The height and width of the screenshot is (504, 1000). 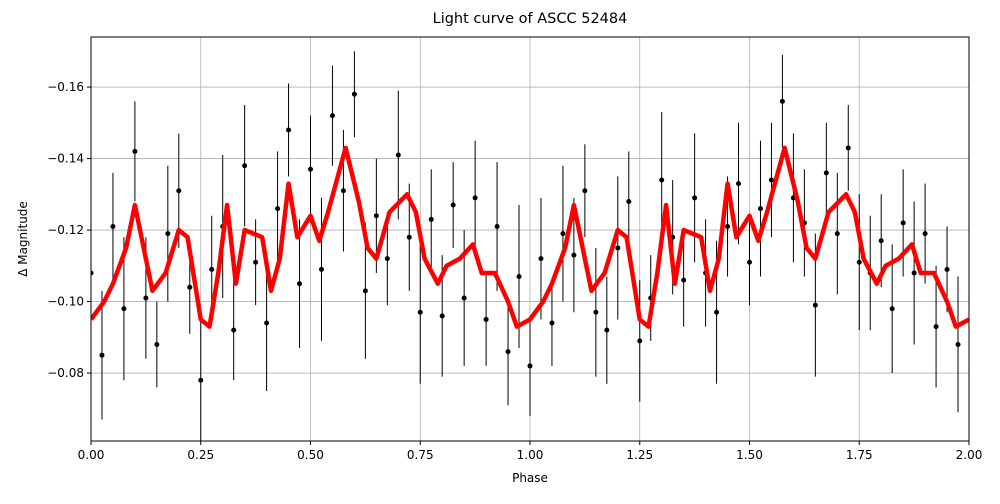 What do you see at coordinates (200, 455) in the screenshot?
I see `x-tick-label: 0.25` at bounding box center [200, 455].